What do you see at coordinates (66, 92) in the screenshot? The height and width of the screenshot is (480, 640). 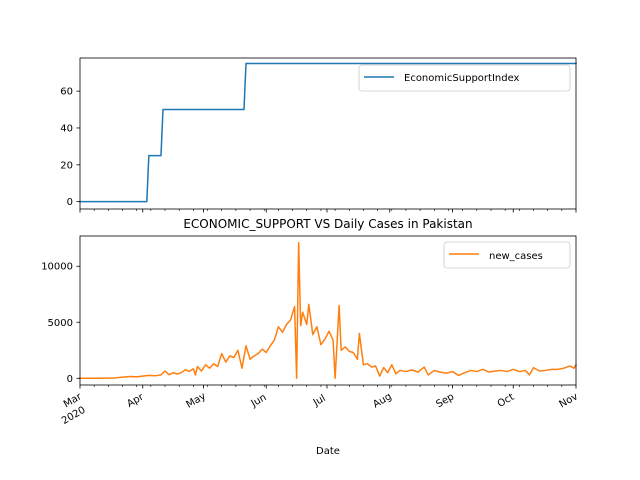 I see `top-y-tick-label: 60` at bounding box center [66, 92].